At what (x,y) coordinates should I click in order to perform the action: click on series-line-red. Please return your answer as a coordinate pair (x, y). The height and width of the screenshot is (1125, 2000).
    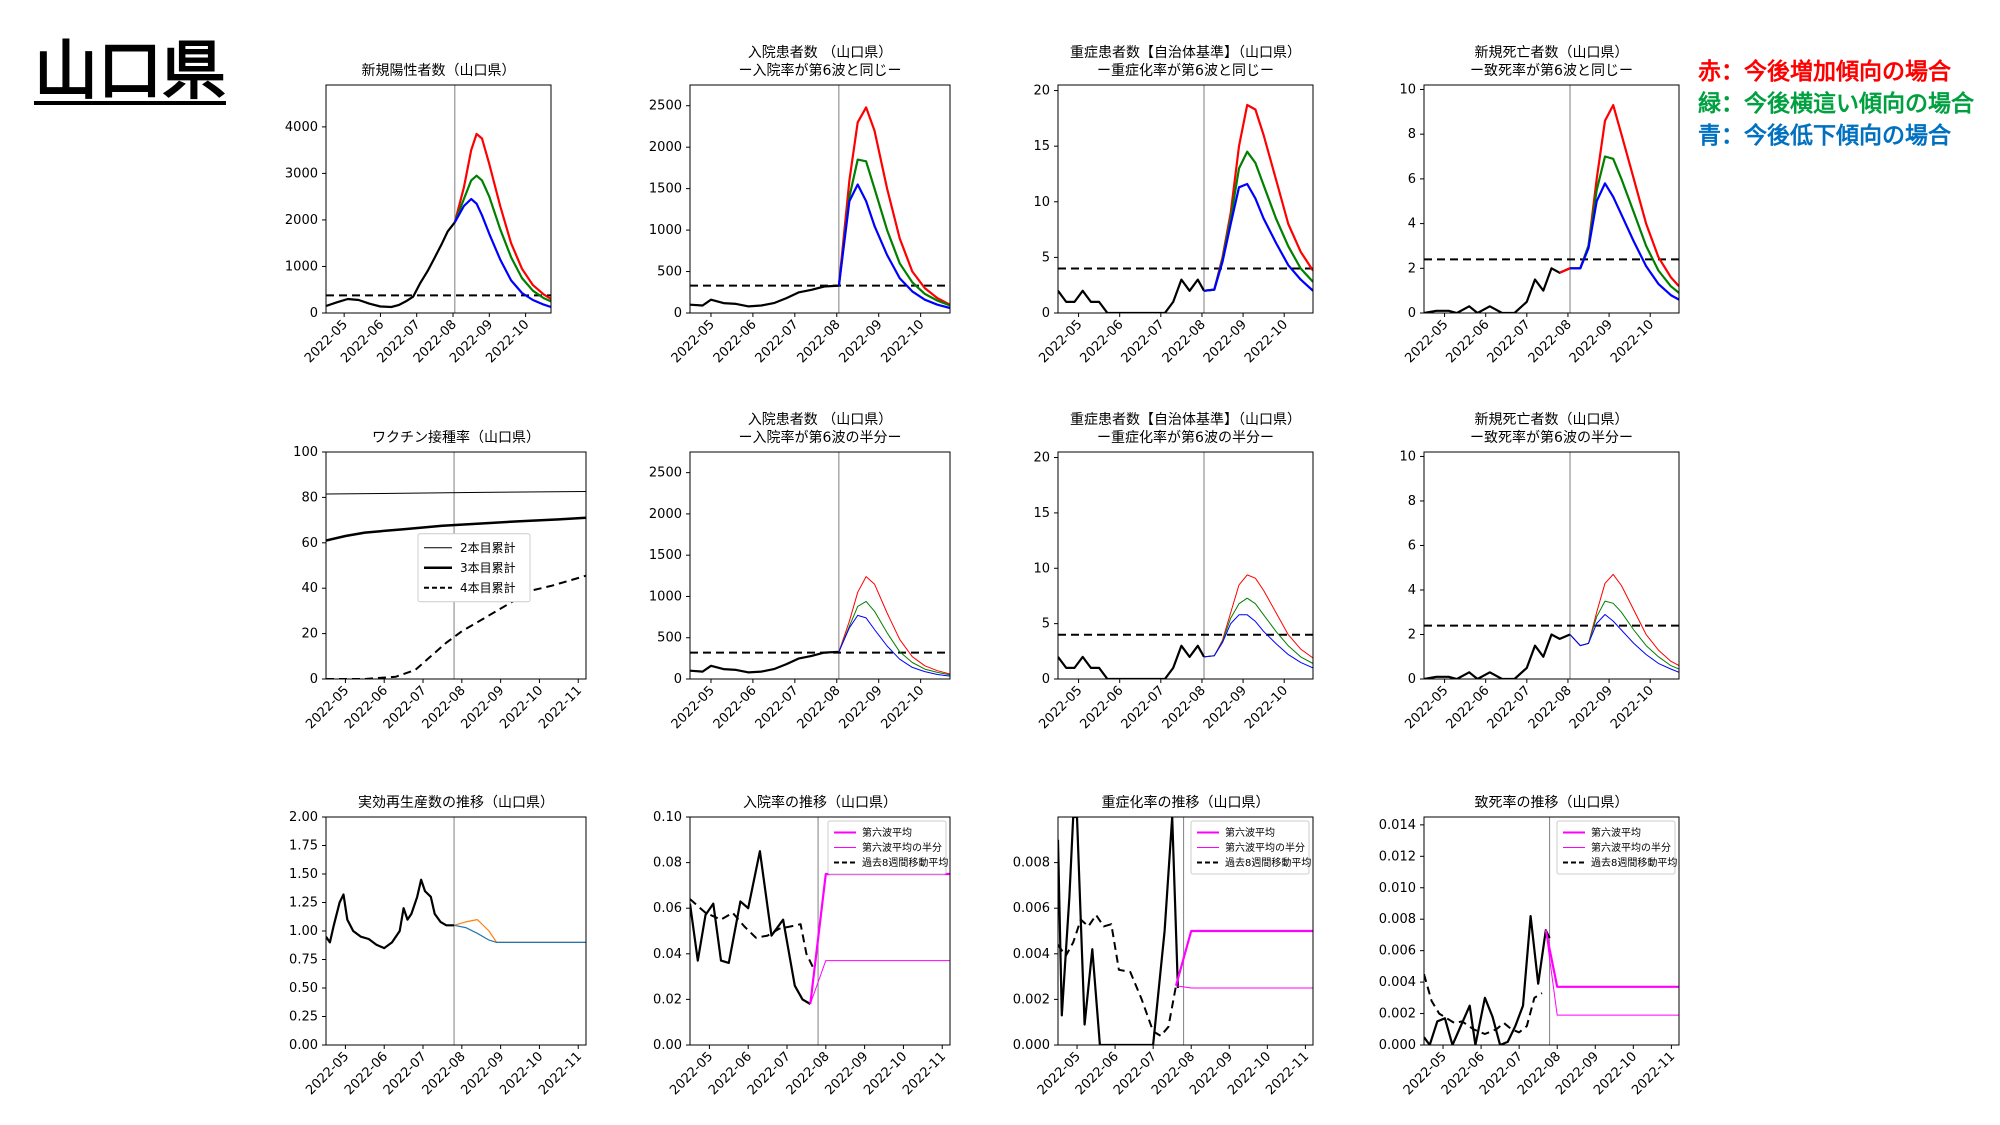
    Looking at the image, I should click on (502, 216).